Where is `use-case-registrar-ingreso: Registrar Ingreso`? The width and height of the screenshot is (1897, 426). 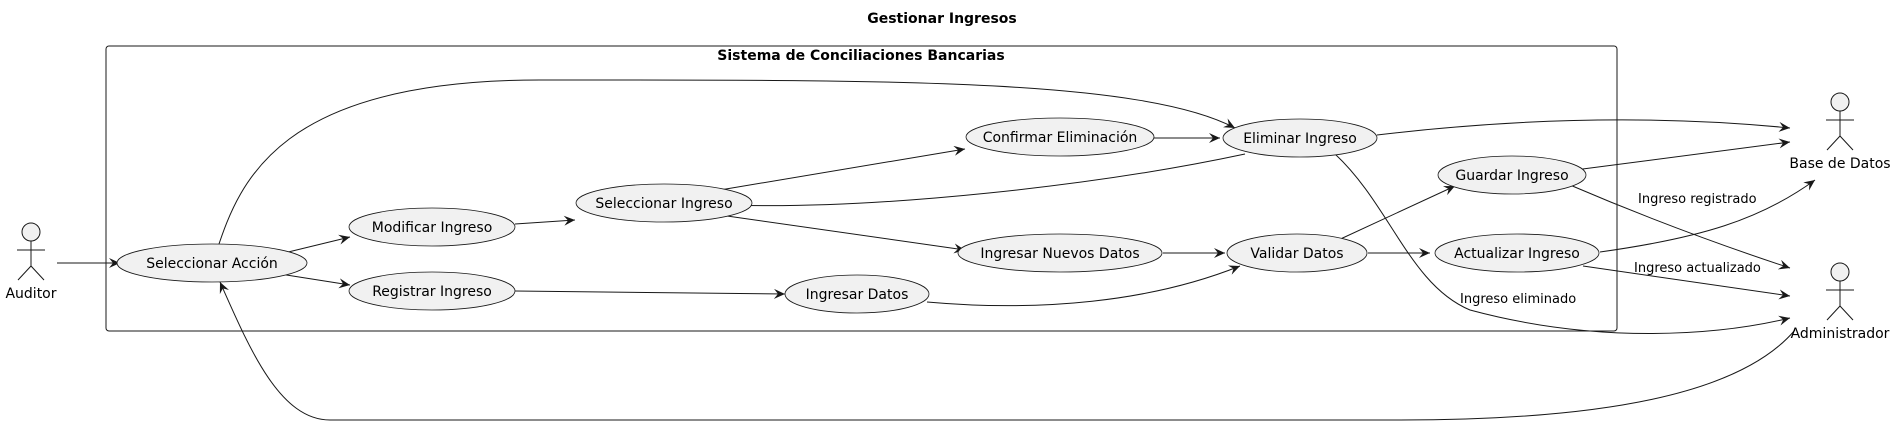 use-case-registrar-ingreso: Registrar Ingreso is located at coordinates (432, 291).